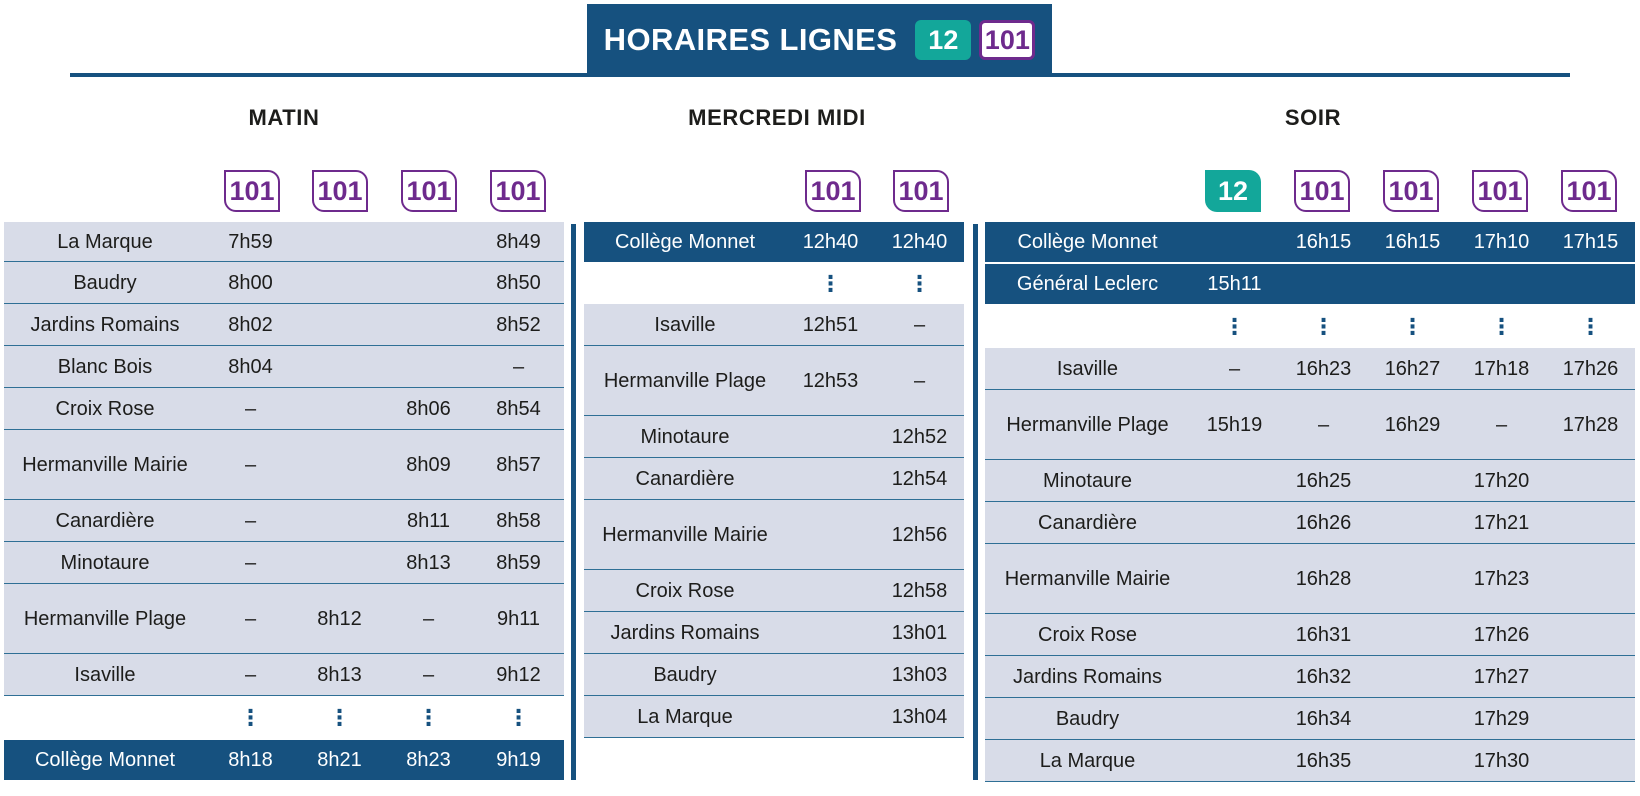 The height and width of the screenshot is (796, 1640). Describe the element at coordinates (1323, 481) in the screenshot. I see `departure-time: 16h25` at that location.